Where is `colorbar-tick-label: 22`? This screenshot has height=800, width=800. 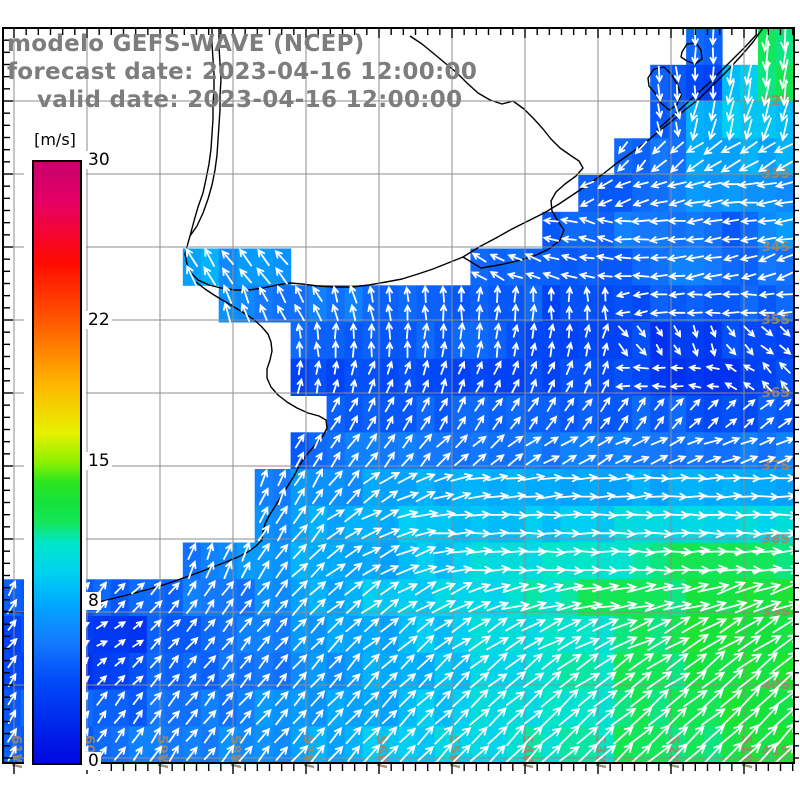
colorbar-tick-label: 22 is located at coordinates (99, 320).